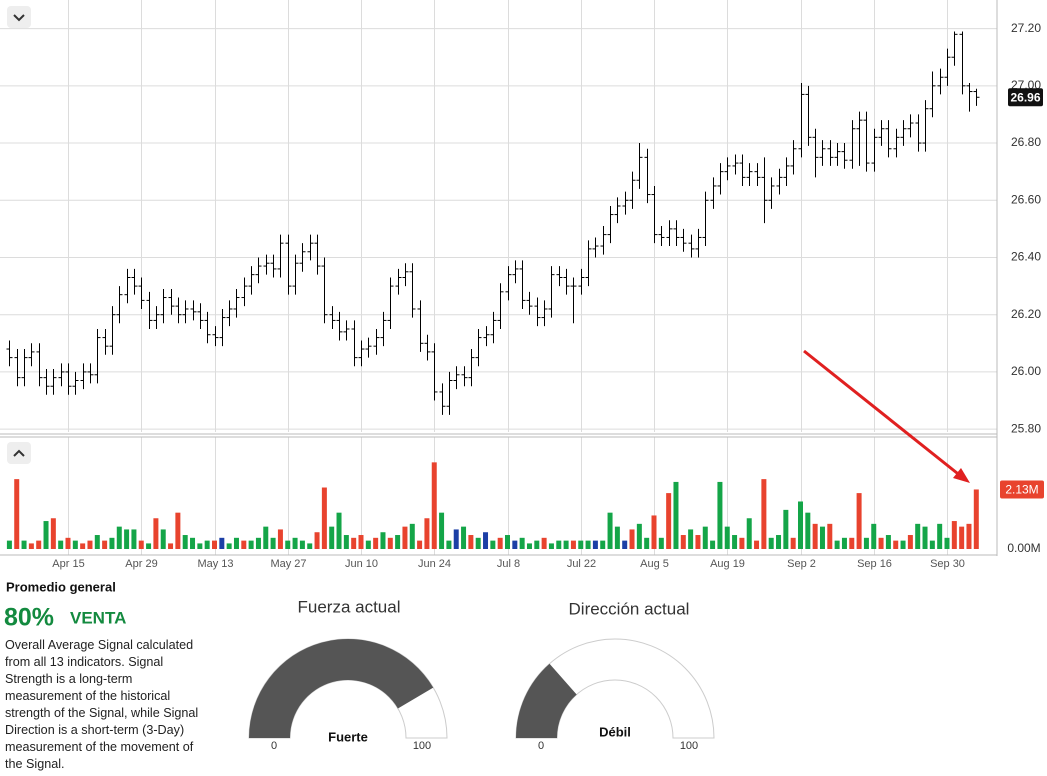  What do you see at coordinates (581, 564) in the screenshot?
I see `x-tick-label: Jul 22` at bounding box center [581, 564].